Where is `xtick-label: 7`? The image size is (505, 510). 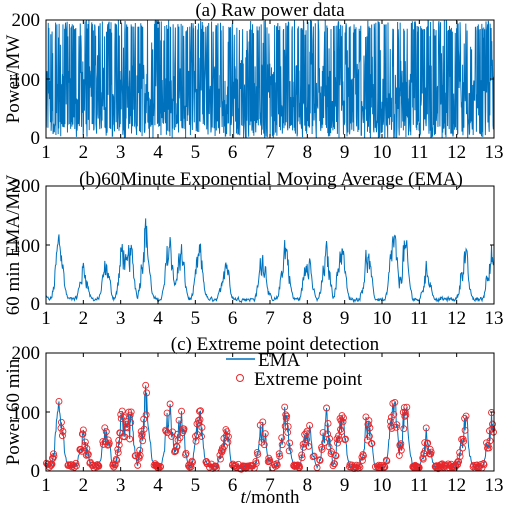 xtick-label: 7 is located at coordinates (270, 485).